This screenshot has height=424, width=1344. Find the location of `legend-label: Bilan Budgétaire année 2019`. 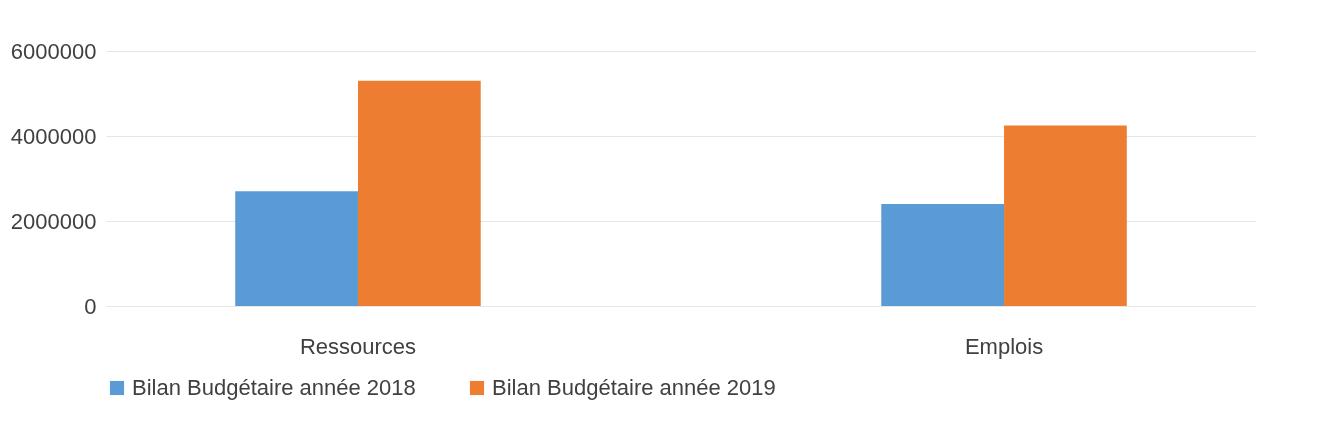

legend-label: Bilan Budgétaire année 2019 is located at coordinates (634, 387).